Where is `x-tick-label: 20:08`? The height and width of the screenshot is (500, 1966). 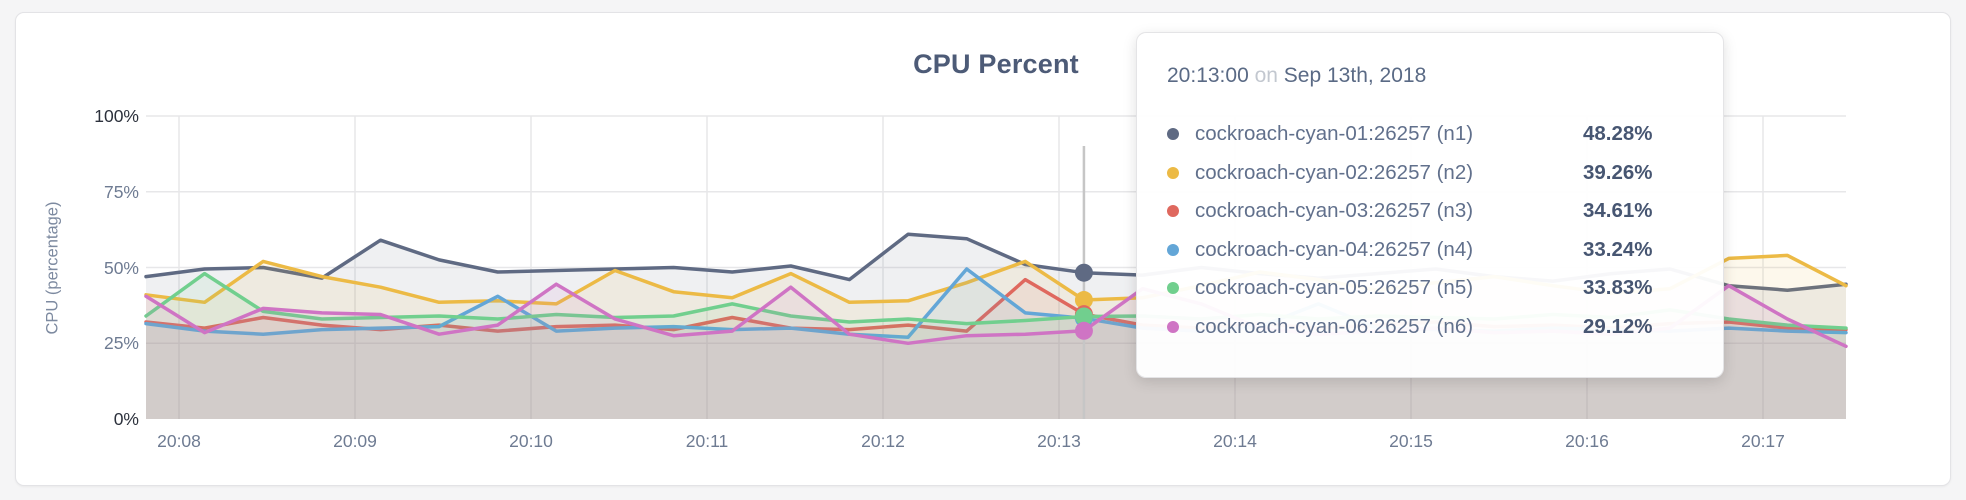 x-tick-label: 20:08 is located at coordinates (179, 441).